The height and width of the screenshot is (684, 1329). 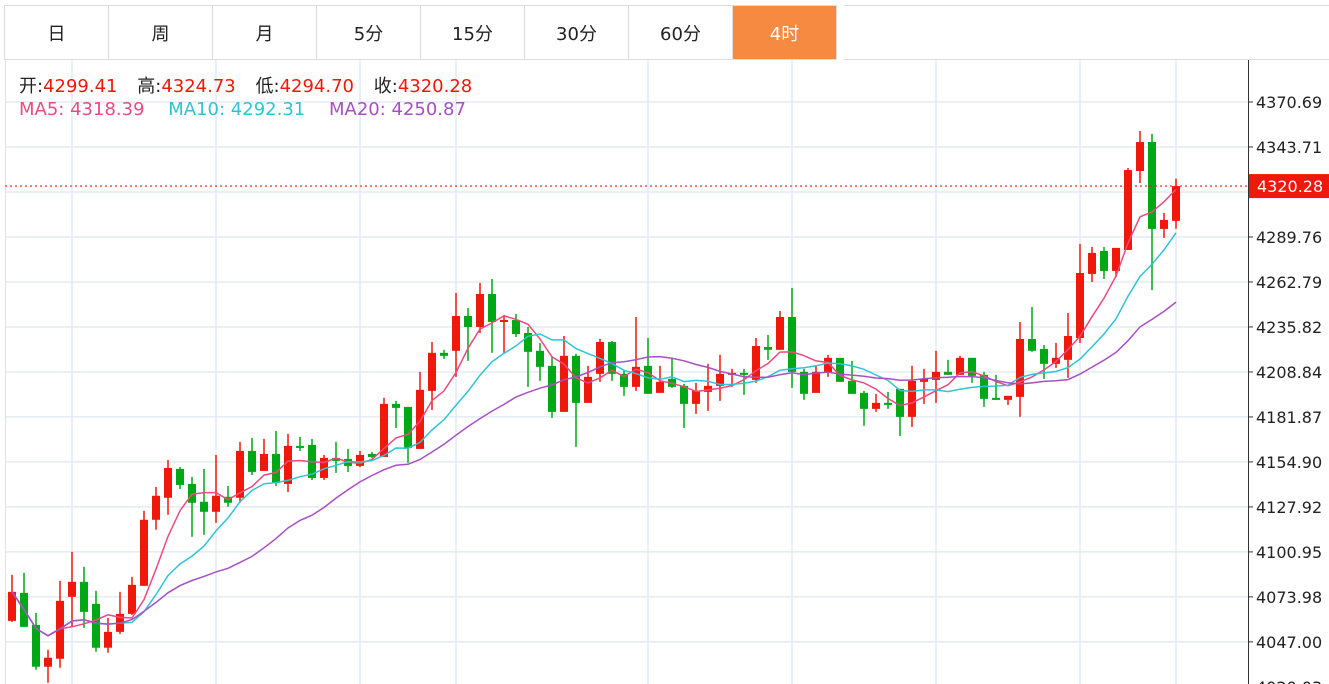 What do you see at coordinates (1289, 552) in the screenshot?
I see `y-tick-label: 4100.95` at bounding box center [1289, 552].